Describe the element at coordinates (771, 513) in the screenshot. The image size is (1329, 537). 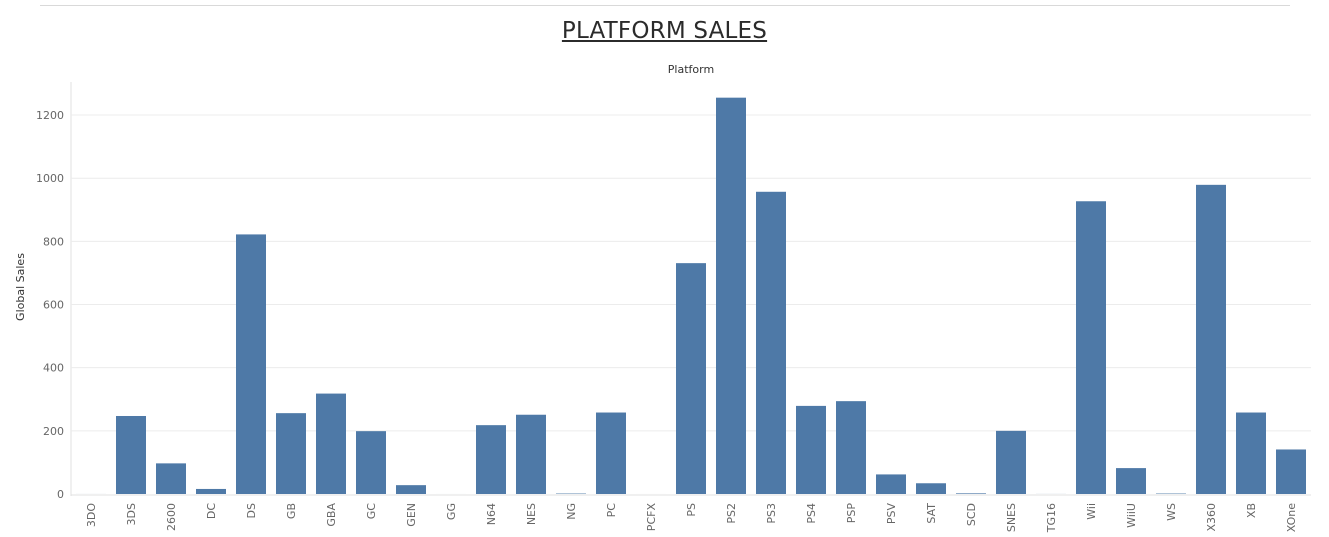
I see `x-tick-label: PS3` at that location.